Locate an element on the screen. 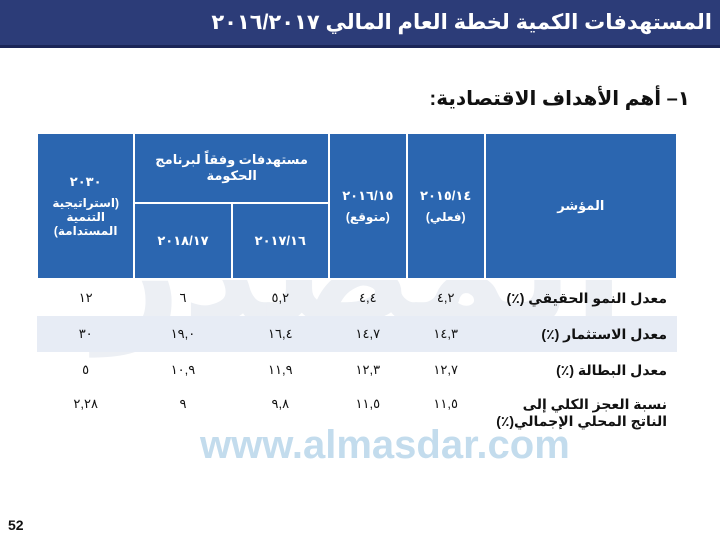 Image resolution: width=720 pixels, height=540 pixels. header-fy1718: ٢٠١٨/١٧ is located at coordinates (183, 241).